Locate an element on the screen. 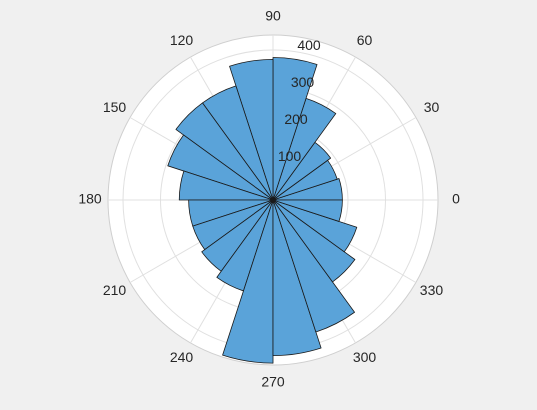 This screenshot has height=410, width=537. r-tick-label-400: 400 is located at coordinates (309, 45).